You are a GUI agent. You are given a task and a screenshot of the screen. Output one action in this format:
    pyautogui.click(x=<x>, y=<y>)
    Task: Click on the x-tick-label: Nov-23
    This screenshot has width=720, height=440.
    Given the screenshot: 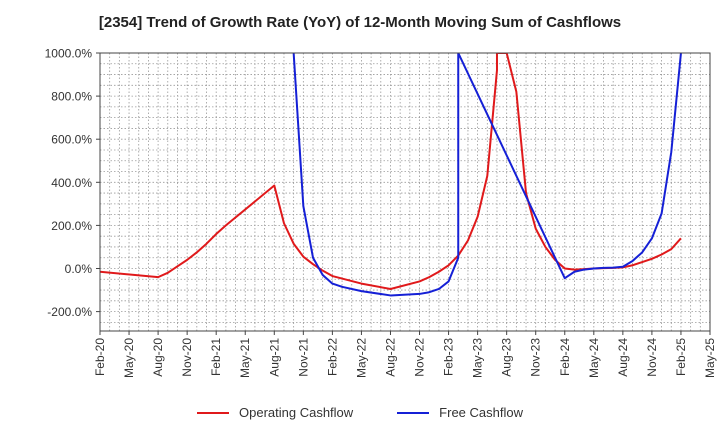 What is the action you would take?
    pyautogui.click(x=536, y=357)
    